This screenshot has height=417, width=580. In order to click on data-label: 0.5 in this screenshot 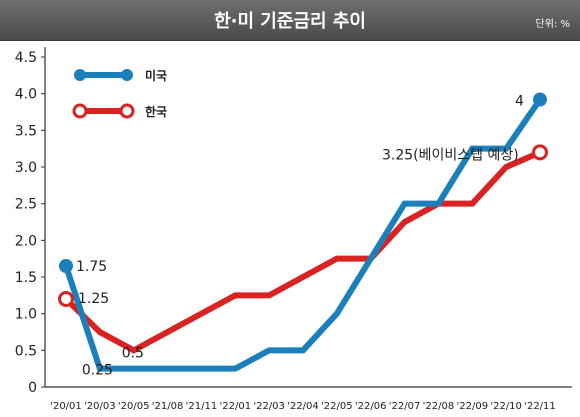, I will do `click(133, 353)`.